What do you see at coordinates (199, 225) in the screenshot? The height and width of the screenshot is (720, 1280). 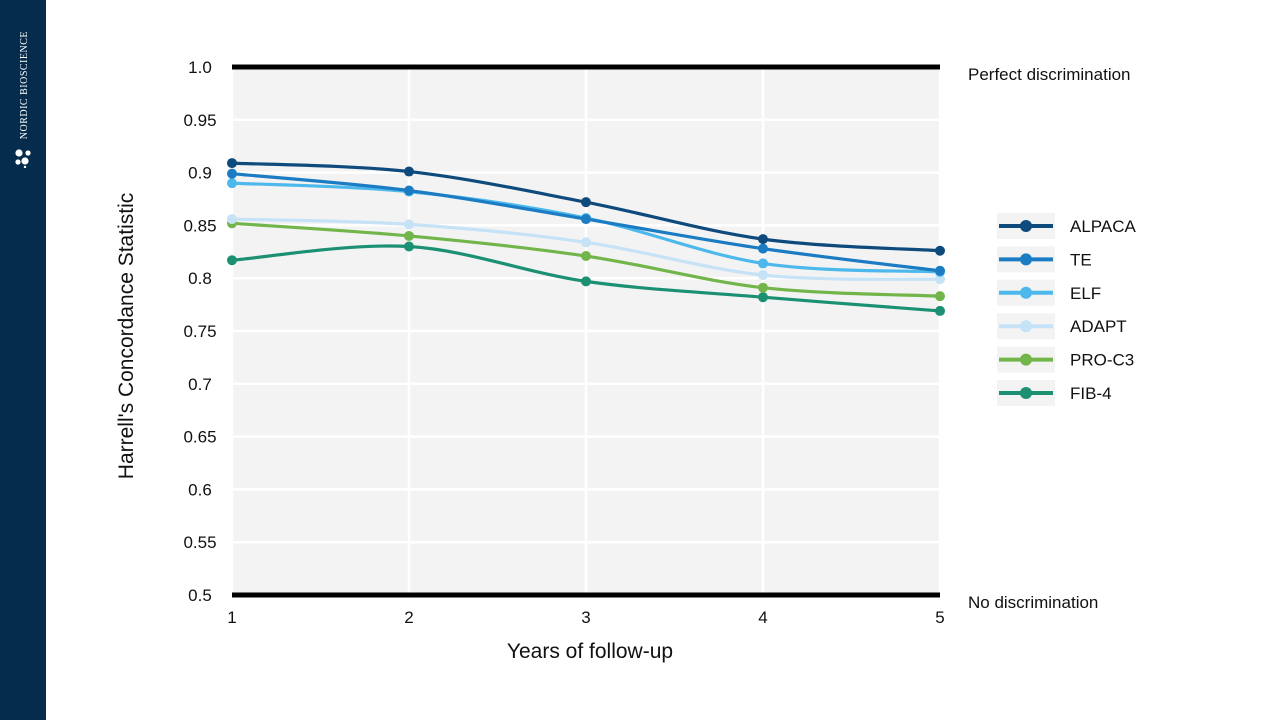 I see `y-tick-label: 0.85` at bounding box center [199, 225].